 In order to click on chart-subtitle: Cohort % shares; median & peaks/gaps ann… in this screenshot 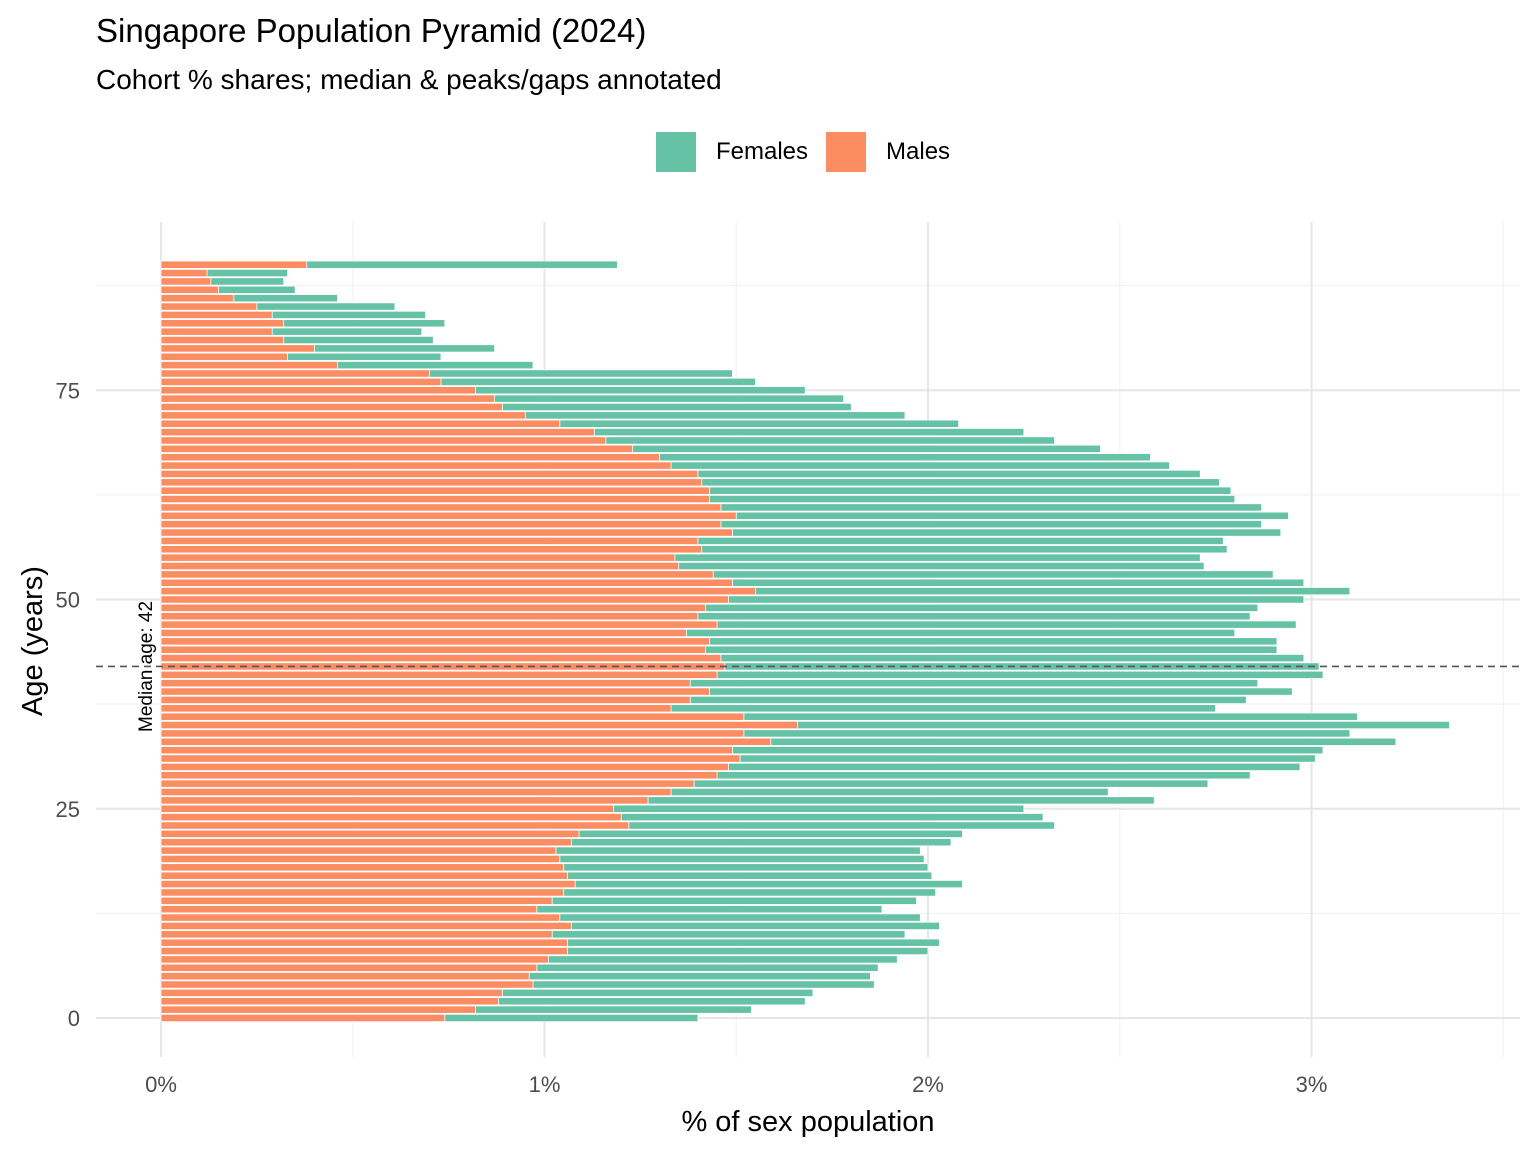, I will do `click(409, 79)`.